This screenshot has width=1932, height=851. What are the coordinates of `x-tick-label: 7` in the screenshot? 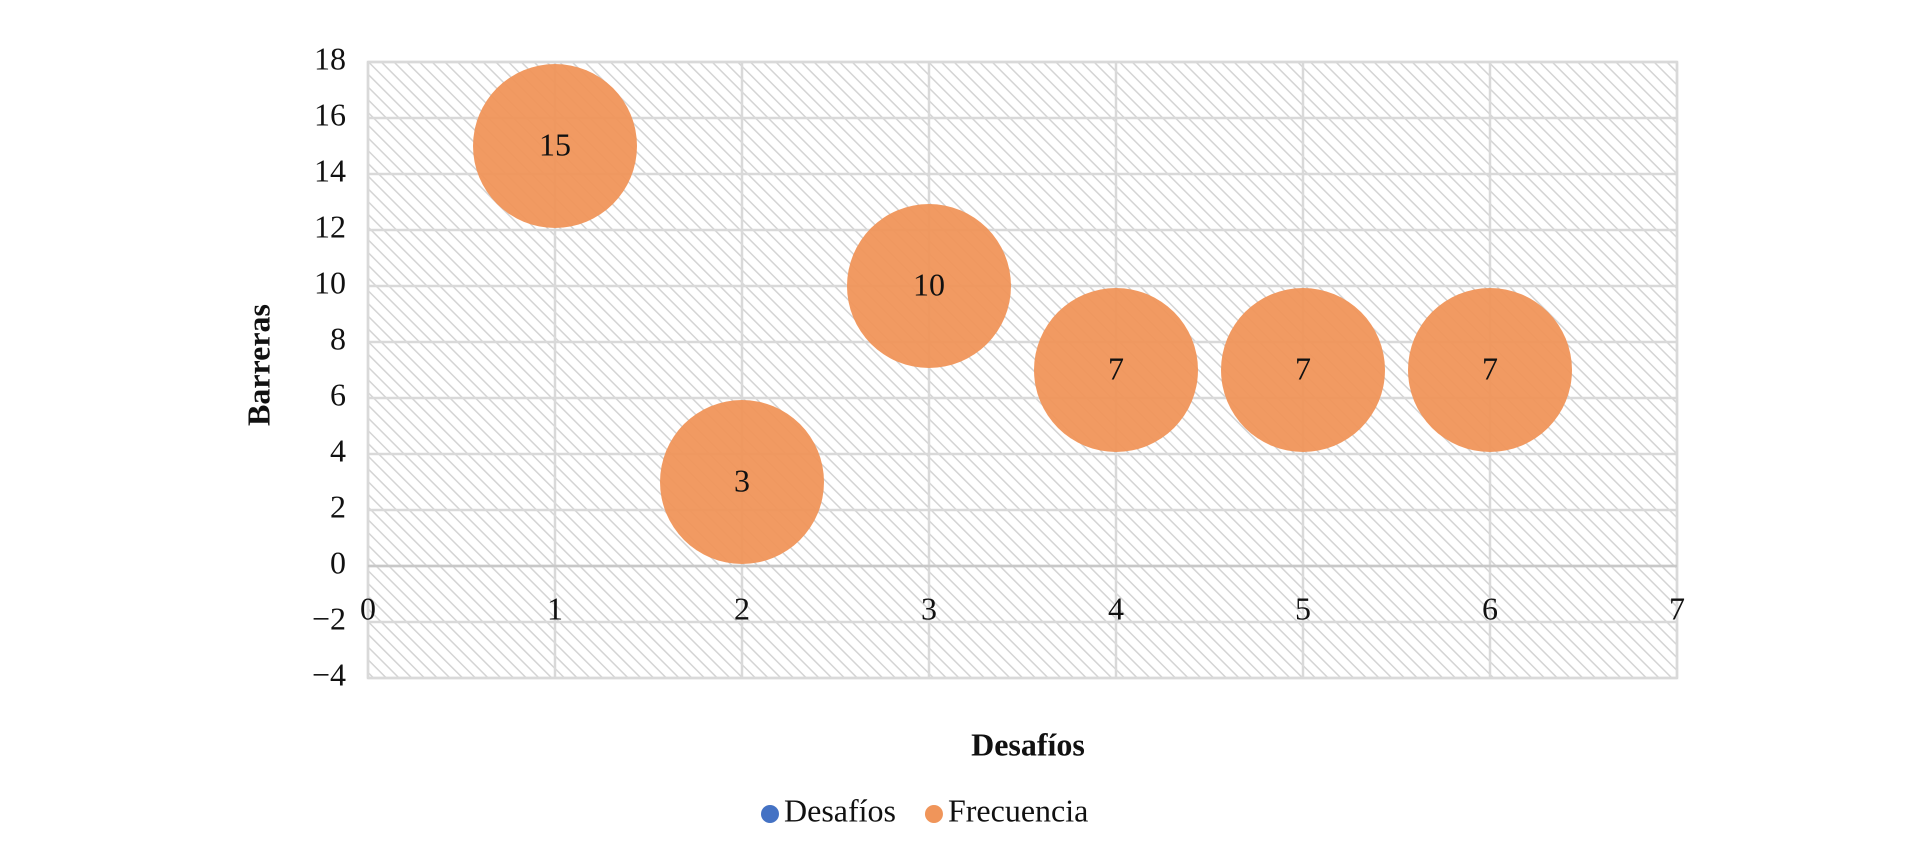 It's located at (1677, 608).